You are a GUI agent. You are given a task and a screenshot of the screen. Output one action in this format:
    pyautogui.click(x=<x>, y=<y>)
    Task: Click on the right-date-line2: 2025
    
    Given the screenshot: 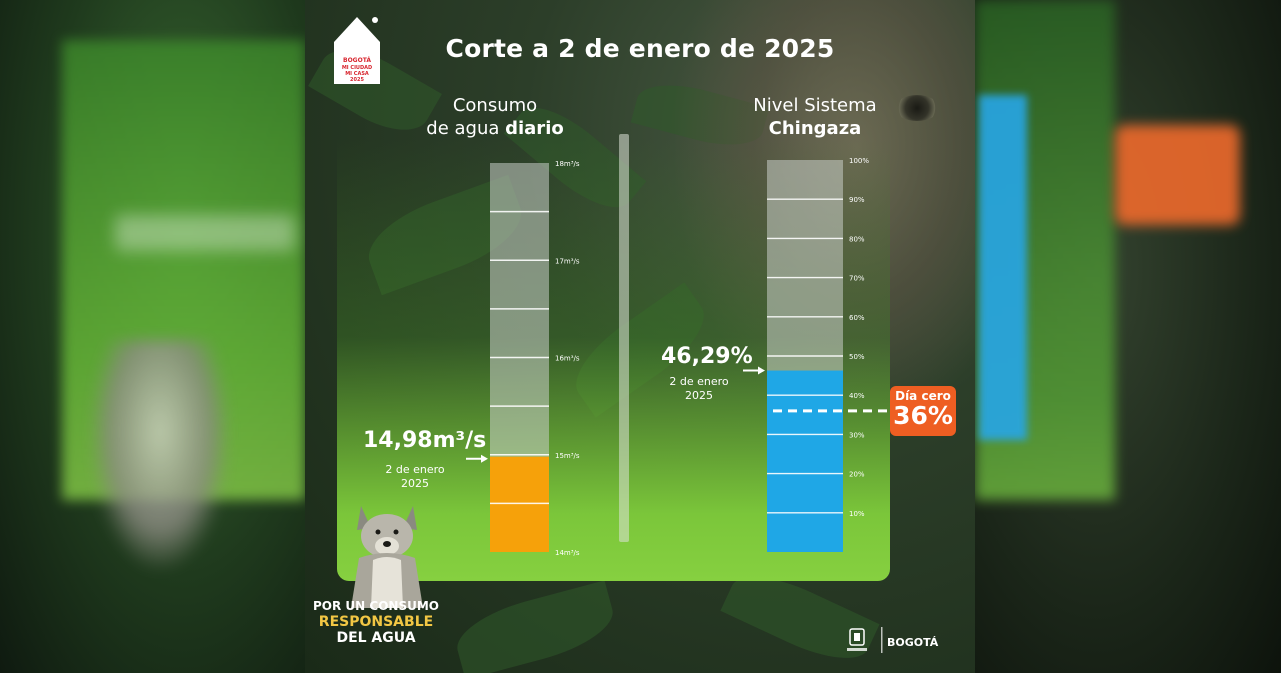 What is the action you would take?
    pyautogui.click(x=699, y=395)
    